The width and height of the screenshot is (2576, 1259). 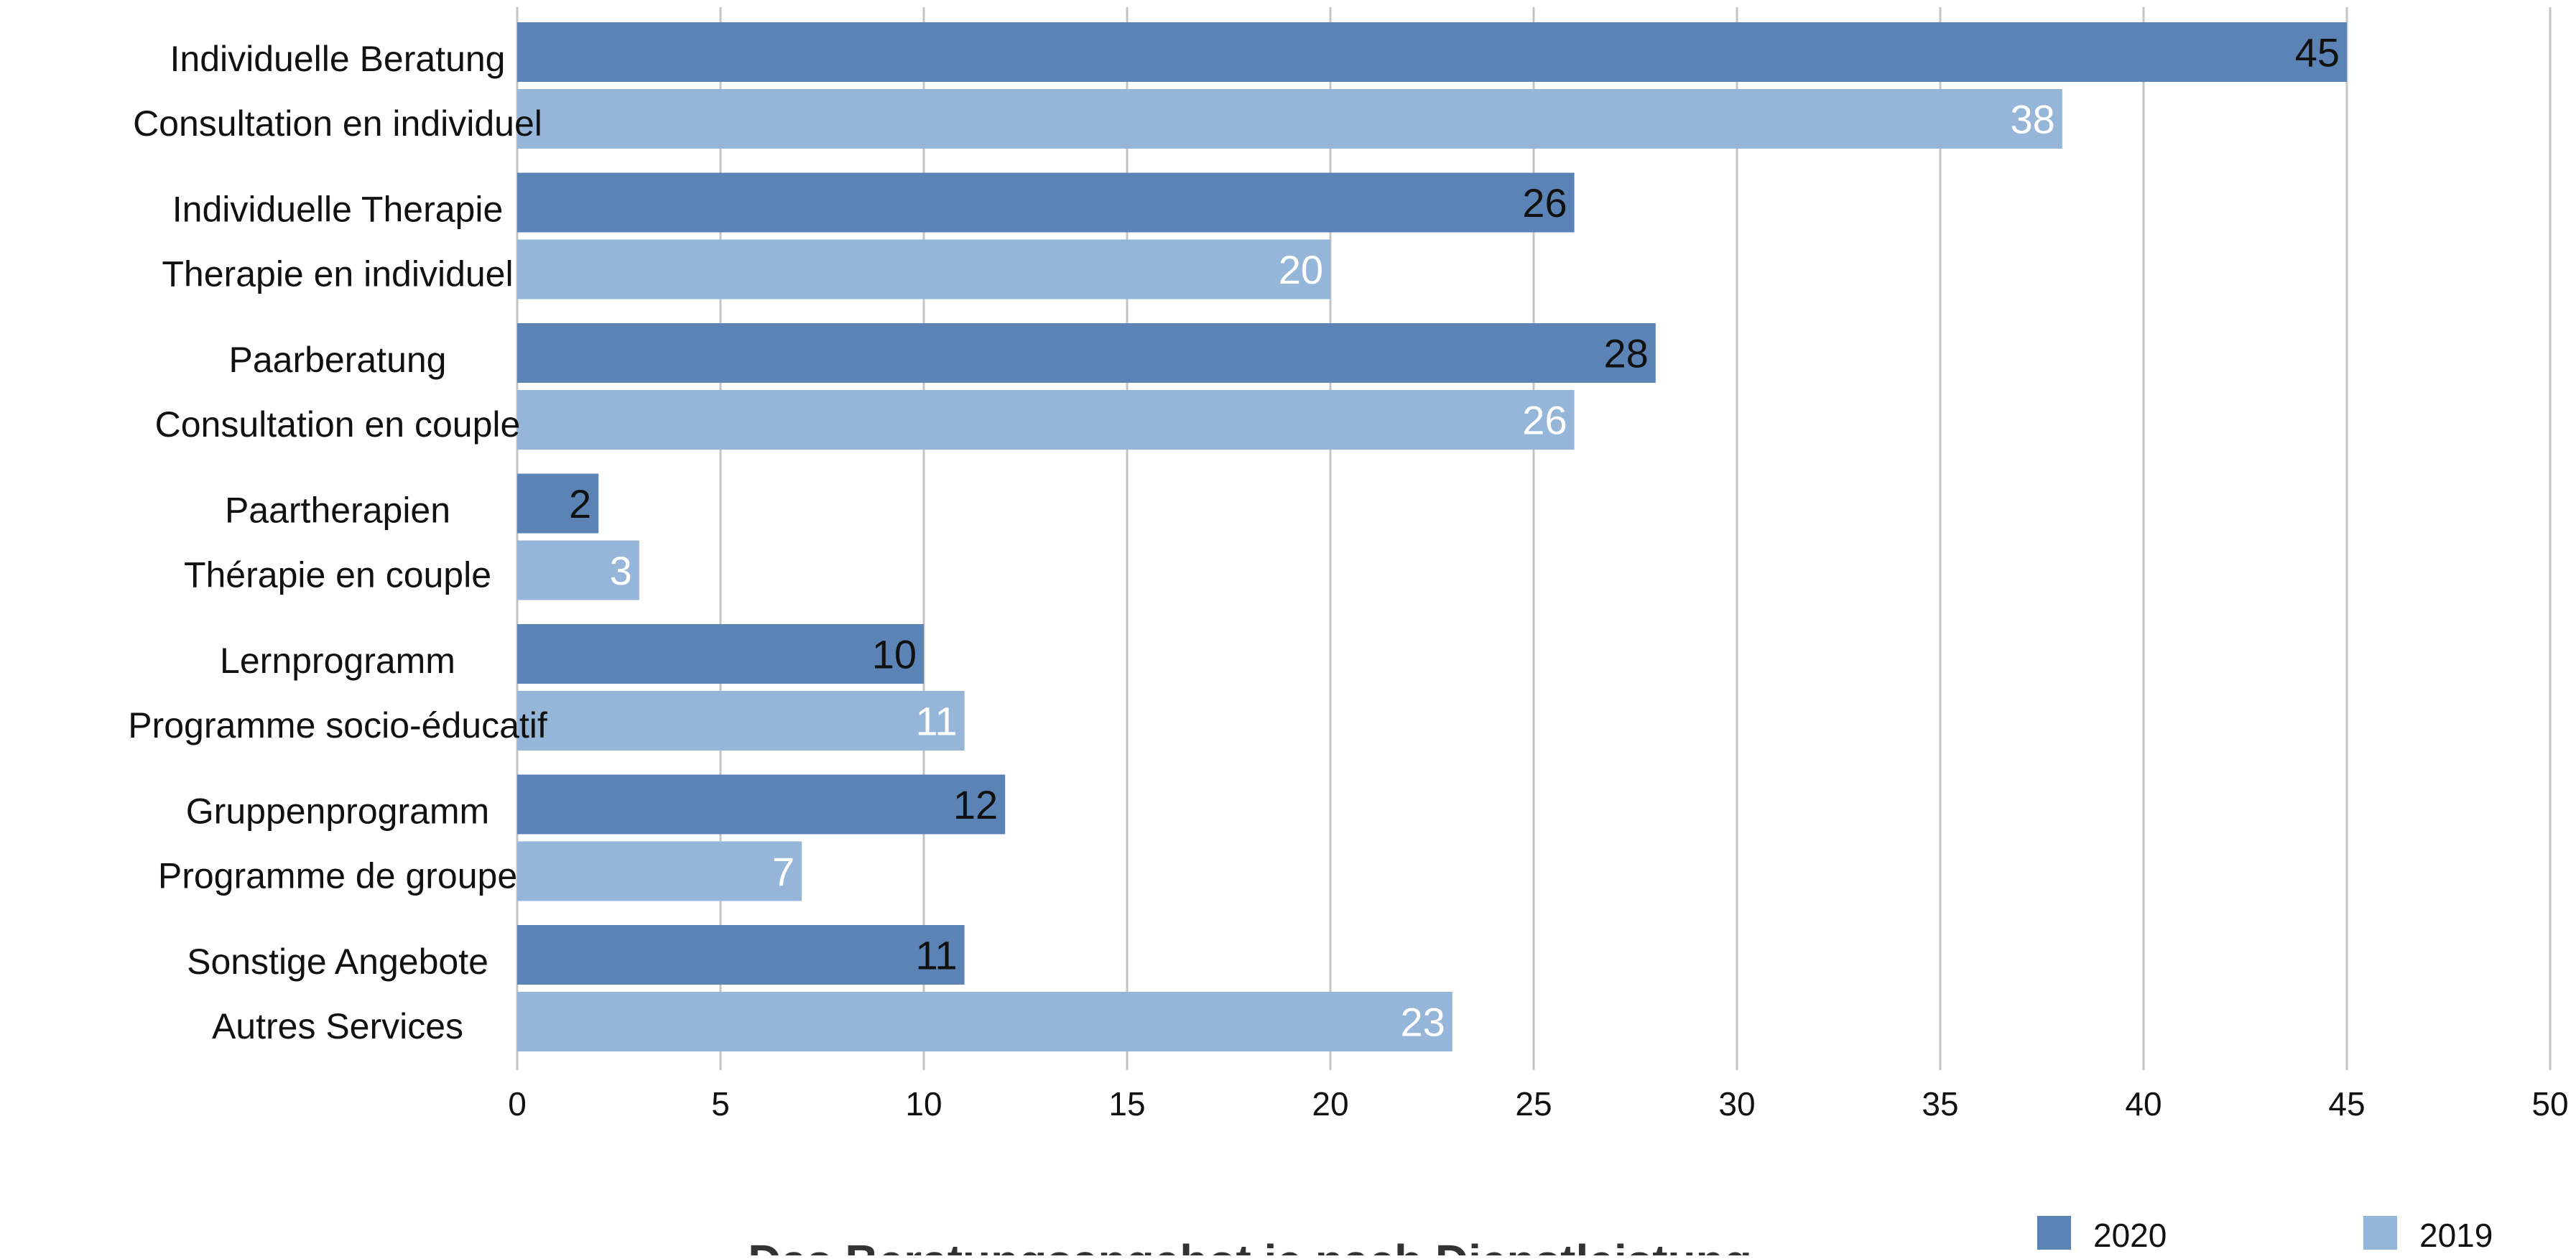 I want to click on category-label: Gruppenprogramm, so click(x=337, y=812).